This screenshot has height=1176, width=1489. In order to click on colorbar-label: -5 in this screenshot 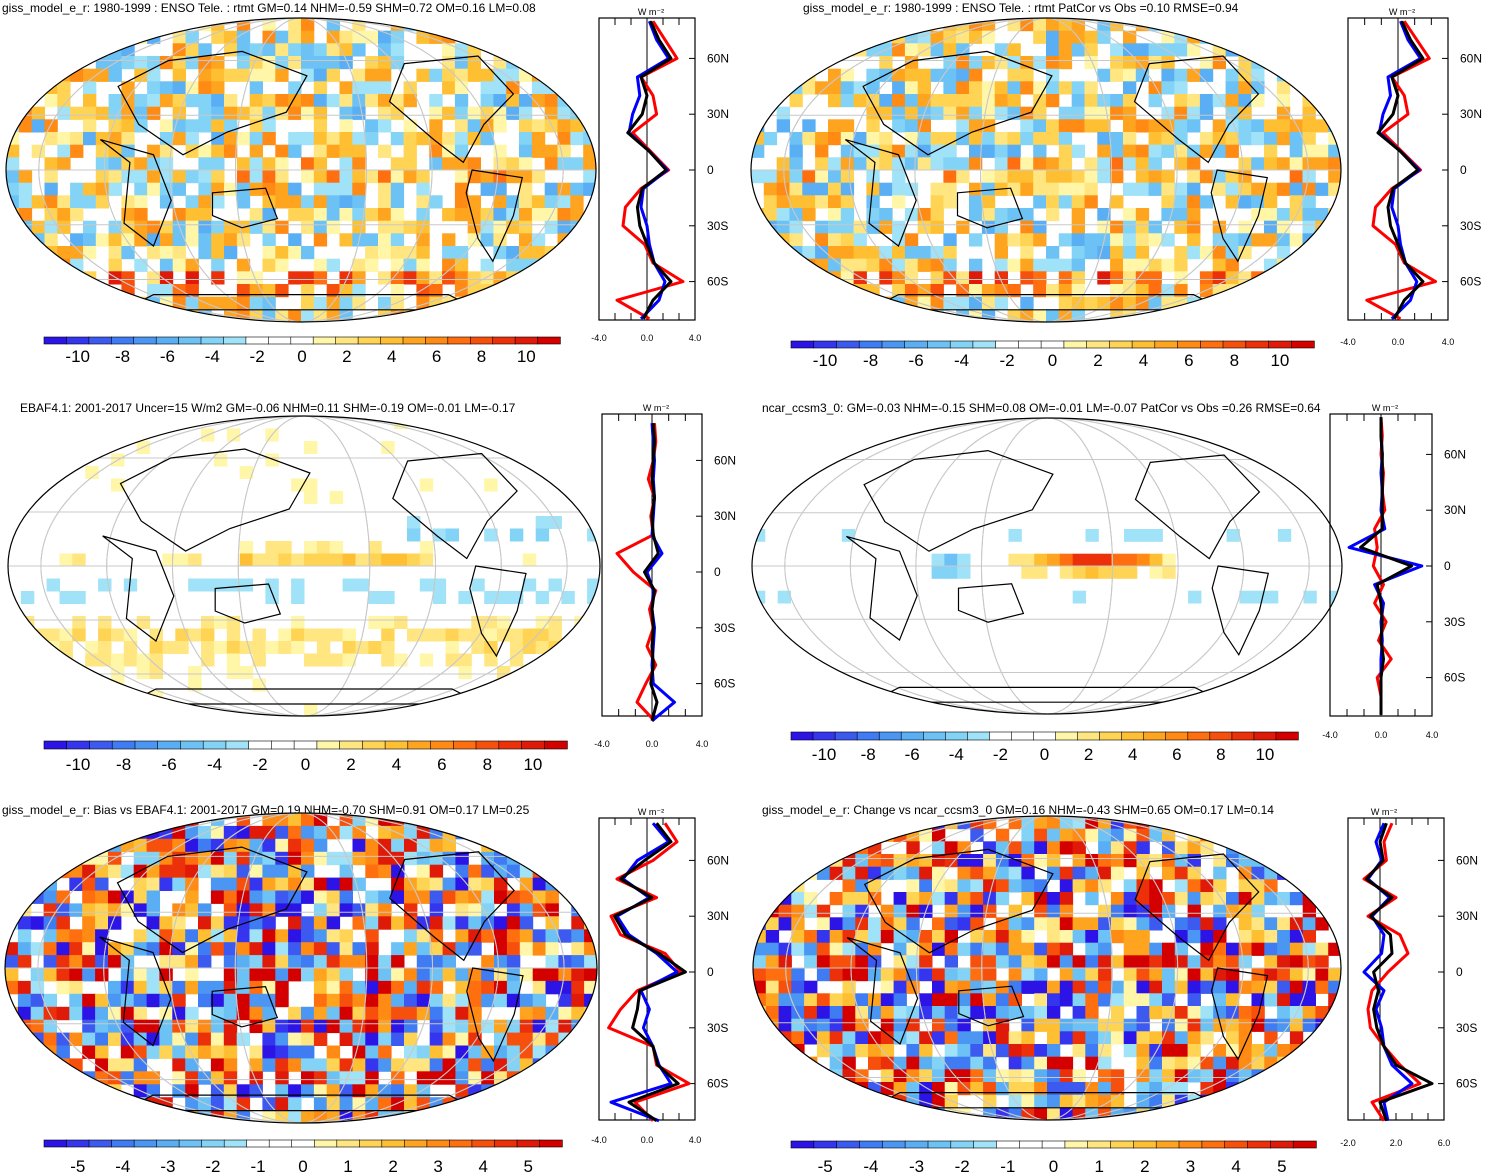, I will do `click(825, 1166)`.